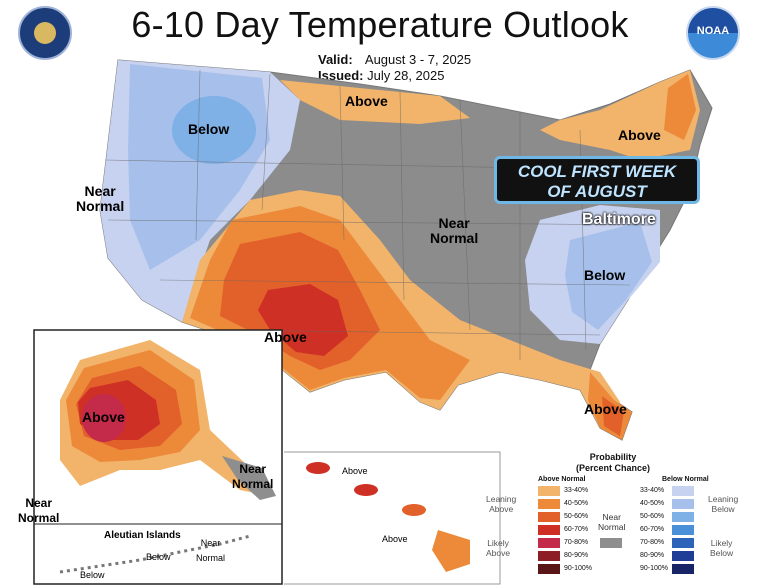 Image resolution: width=760 pixels, height=587 pixels. What do you see at coordinates (211, 550) in the screenshot?
I see `label-aleutian-near-normal: Near Normal` at bounding box center [211, 550].